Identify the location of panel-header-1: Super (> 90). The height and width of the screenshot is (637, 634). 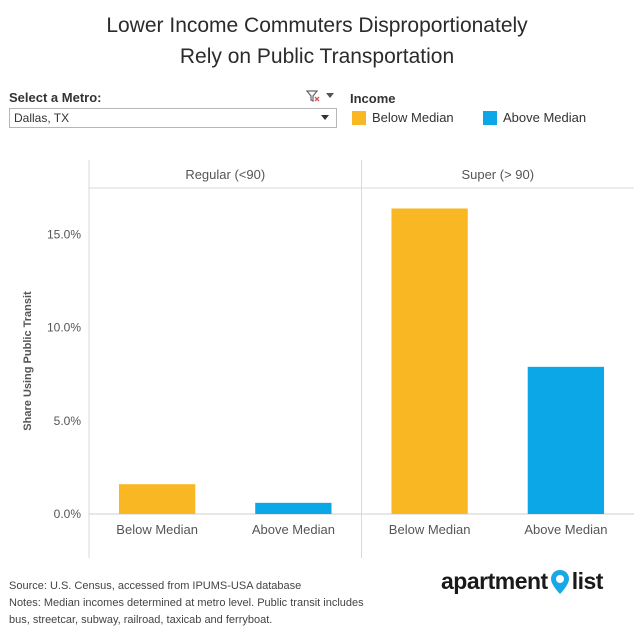
(497, 174).